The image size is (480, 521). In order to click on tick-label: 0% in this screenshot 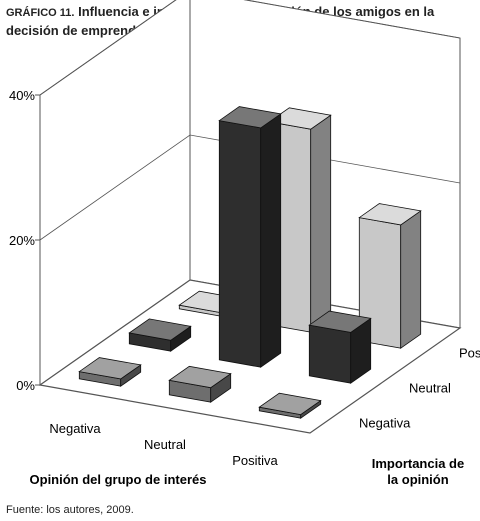, I will do `click(25, 385)`.